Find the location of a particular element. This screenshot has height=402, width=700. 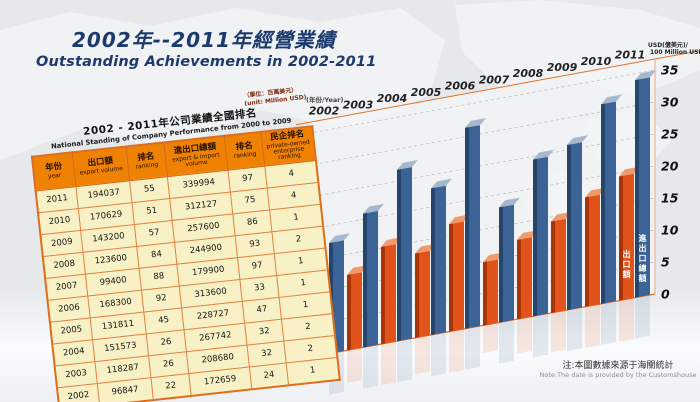

col-header-0: 年份 year is located at coordinates (53, 171).